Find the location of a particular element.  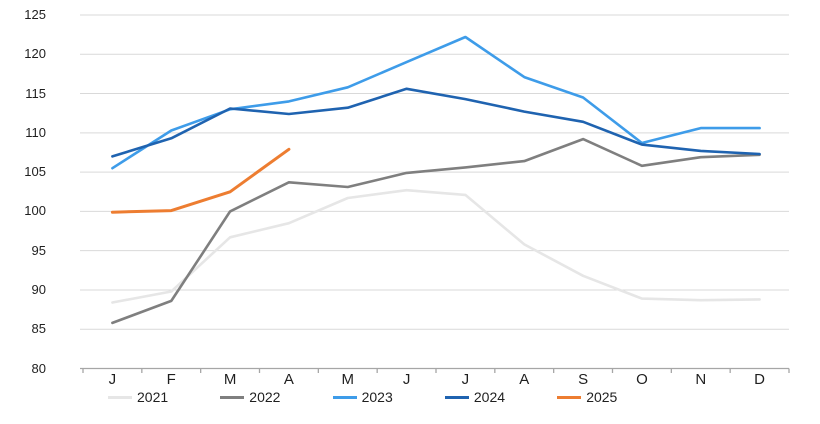

legend-swatch-2022 is located at coordinates (232, 397).